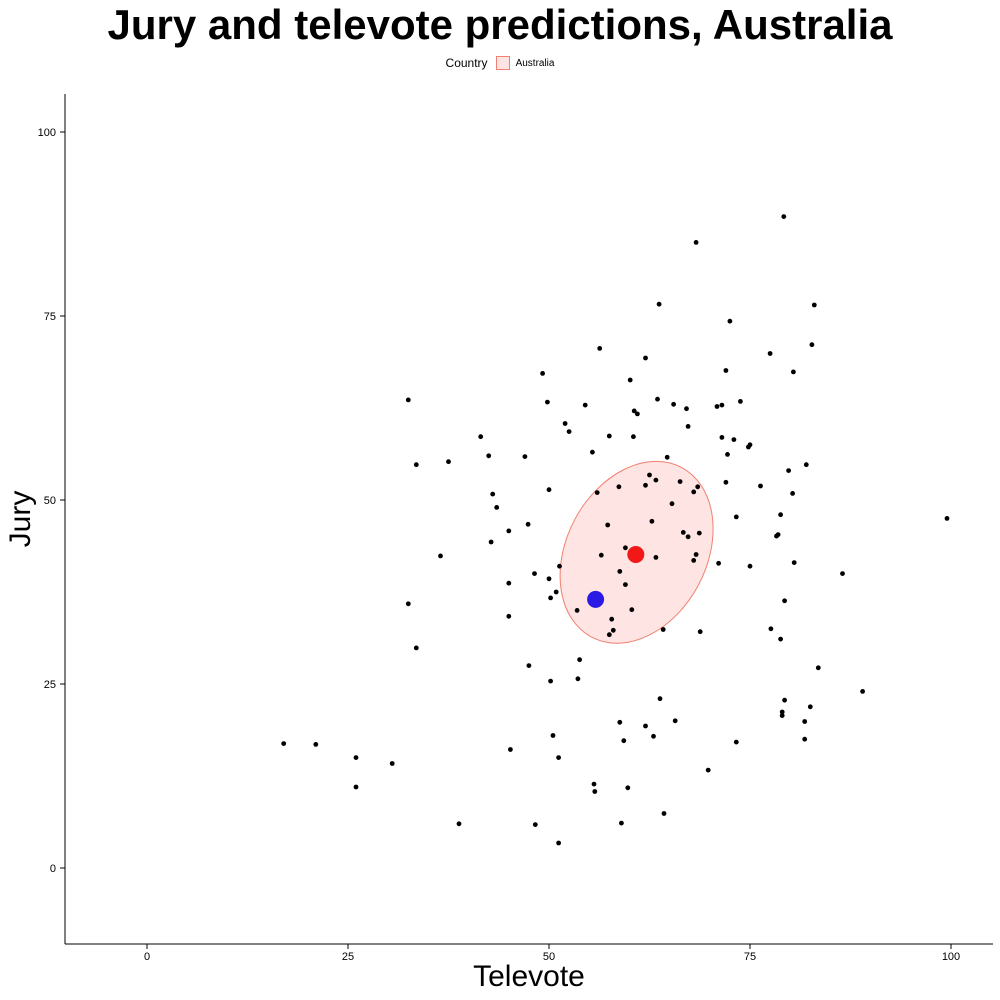 Image resolution: width=1000 pixels, height=1000 pixels. What do you see at coordinates (750, 957) in the screenshot?
I see `x-tick-label: 75` at bounding box center [750, 957].